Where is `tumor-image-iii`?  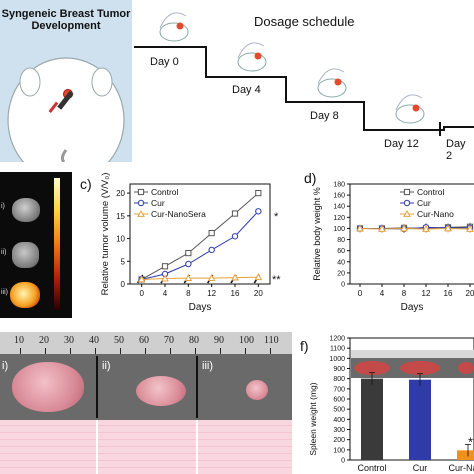
tumor-image-iii is located at coordinates (25, 295).